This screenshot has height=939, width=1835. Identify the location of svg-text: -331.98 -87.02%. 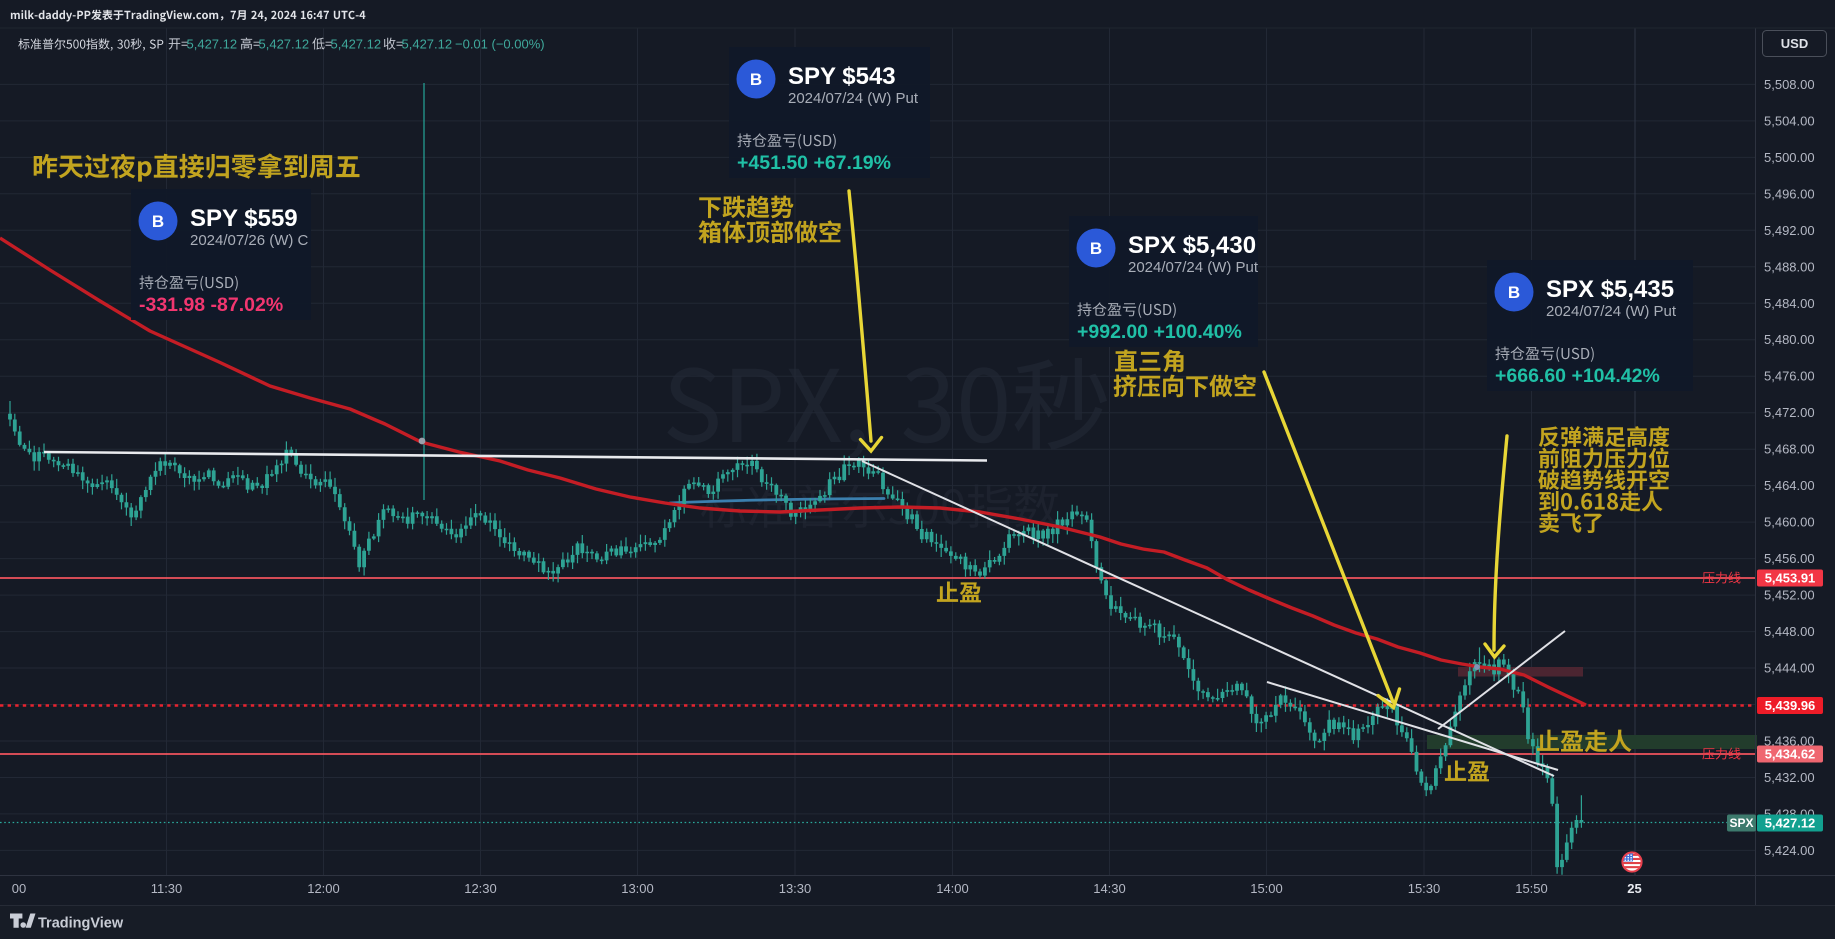
(211, 305).